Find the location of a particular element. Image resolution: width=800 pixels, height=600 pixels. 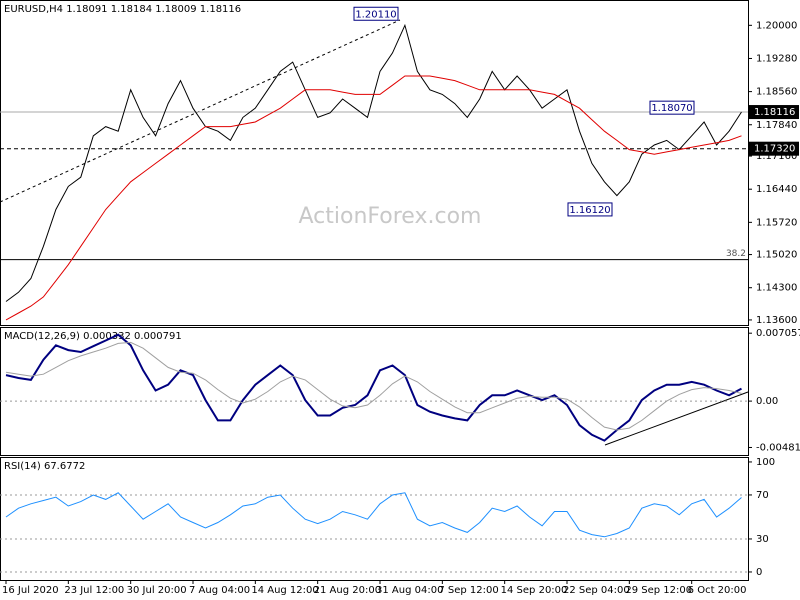

y-tick-label: 1.15720 is located at coordinates (776, 222).